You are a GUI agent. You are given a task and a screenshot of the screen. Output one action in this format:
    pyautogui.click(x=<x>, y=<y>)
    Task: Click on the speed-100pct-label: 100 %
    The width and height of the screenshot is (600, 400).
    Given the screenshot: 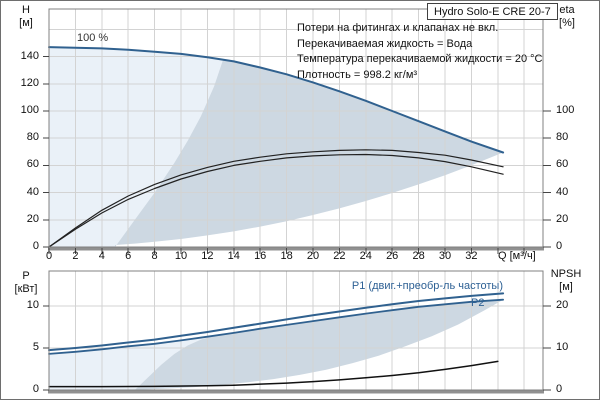 What is the action you would take?
    pyautogui.click(x=93, y=38)
    